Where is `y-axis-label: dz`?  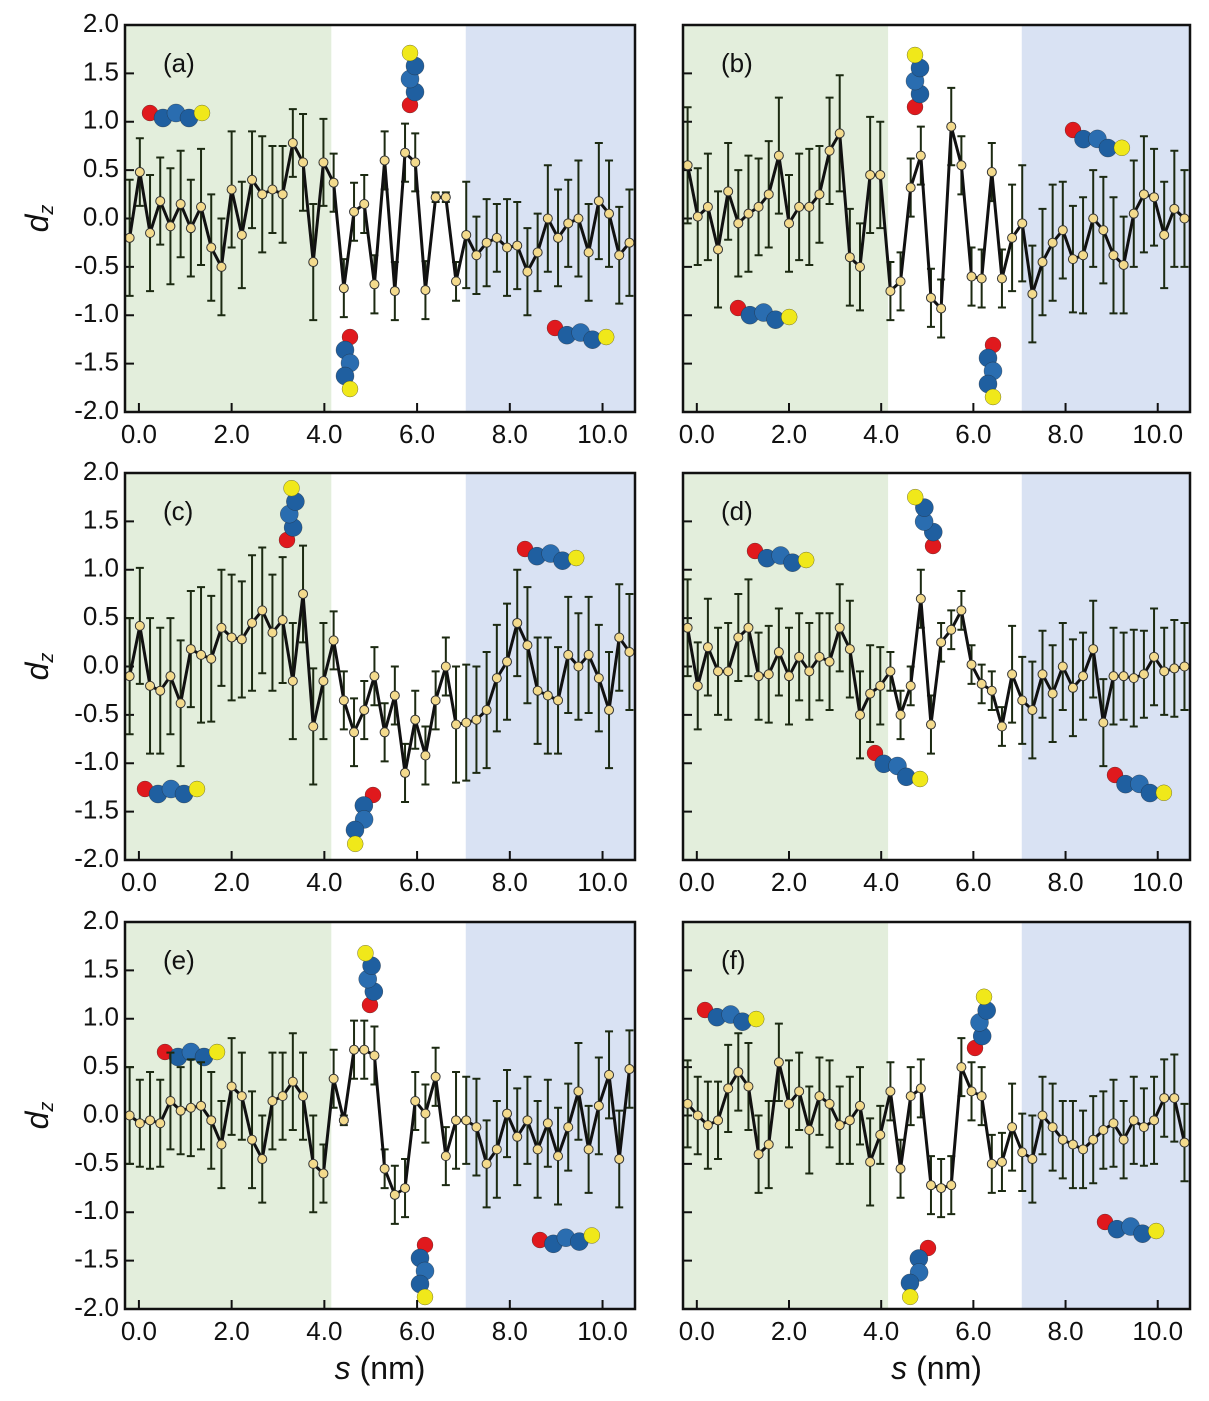
y-axis-label: dz is located at coordinates (38, 1116).